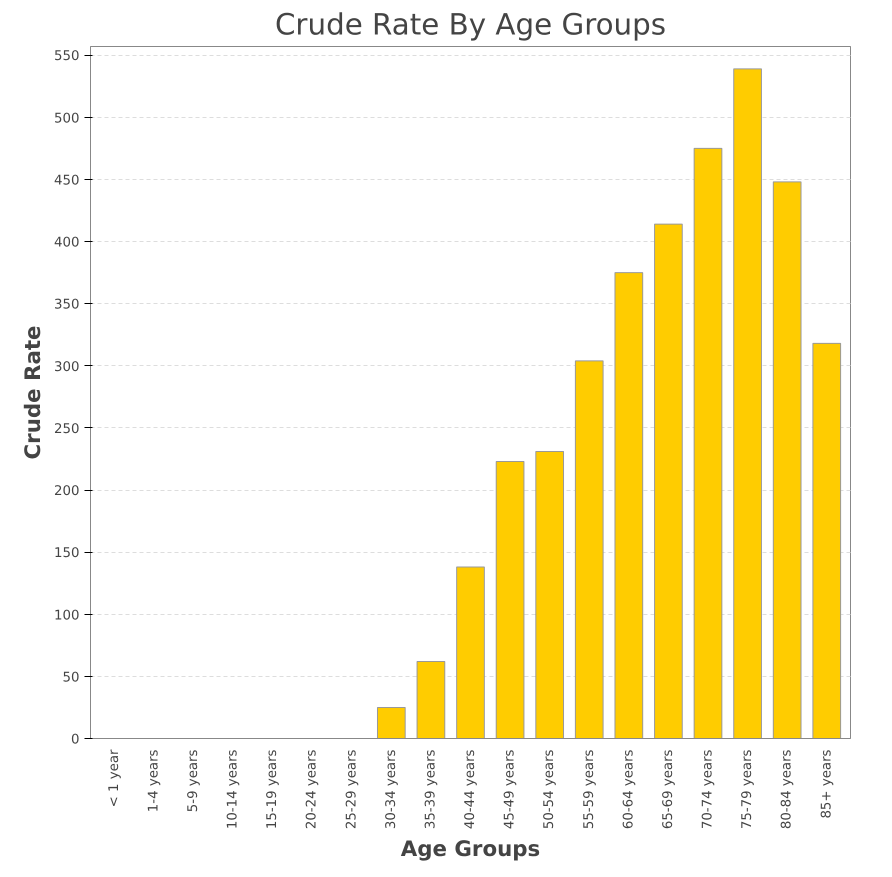 This screenshot has height=877, width=892. I want to click on y-axis-title: Crude Rate, so click(33, 392).